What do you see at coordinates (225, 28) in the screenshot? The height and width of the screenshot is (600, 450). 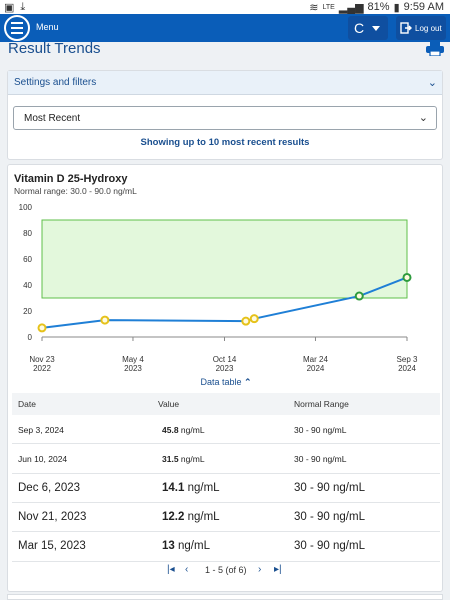 I see `app-bar: Menu C Log out` at bounding box center [225, 28].